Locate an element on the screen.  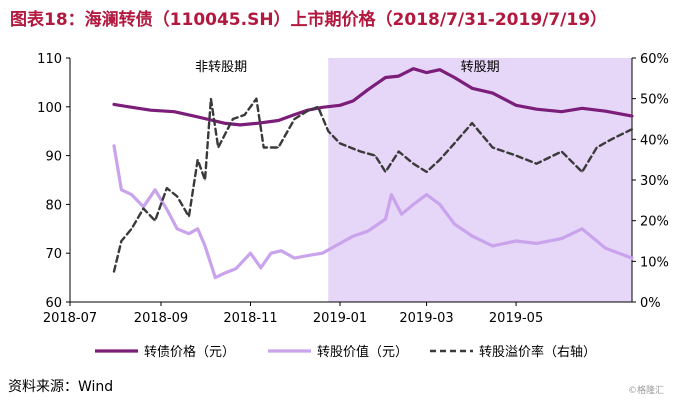
y-left-tick-label: 90 is located at coordinates (53, 157).